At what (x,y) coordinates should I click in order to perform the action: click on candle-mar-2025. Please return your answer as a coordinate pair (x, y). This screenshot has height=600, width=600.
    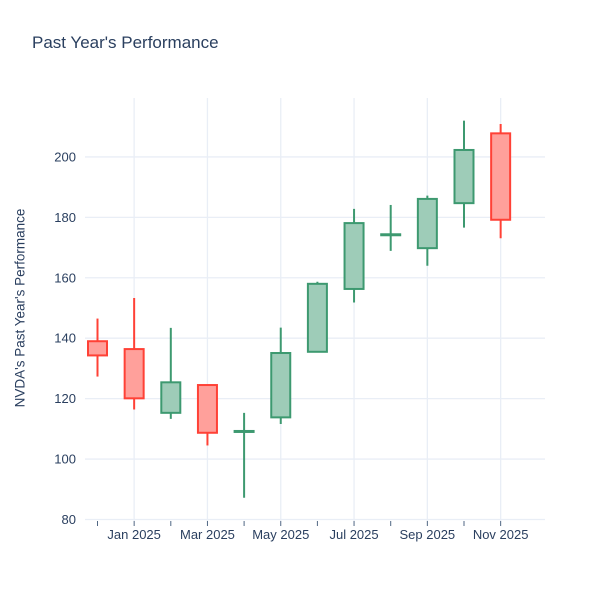
    Looking at the image, I should click on (207, 415).